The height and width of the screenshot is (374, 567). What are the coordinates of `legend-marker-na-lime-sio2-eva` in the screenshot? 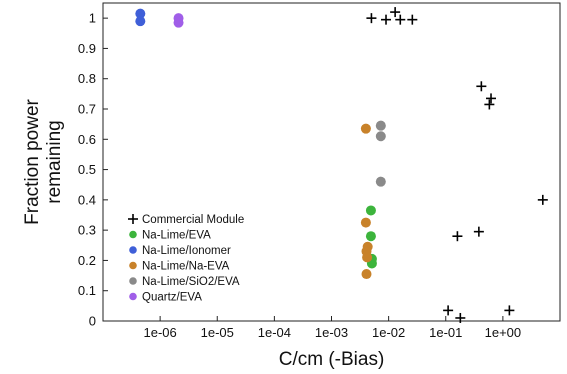 It's located at (133, 281).